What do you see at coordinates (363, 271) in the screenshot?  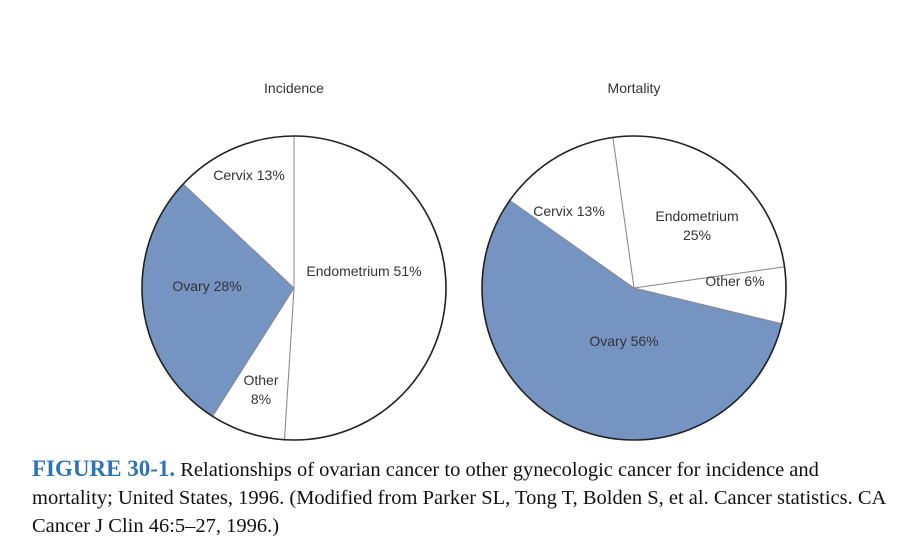 I see `slice-label: Endometrium 51%` at bounding box center [363, 271].